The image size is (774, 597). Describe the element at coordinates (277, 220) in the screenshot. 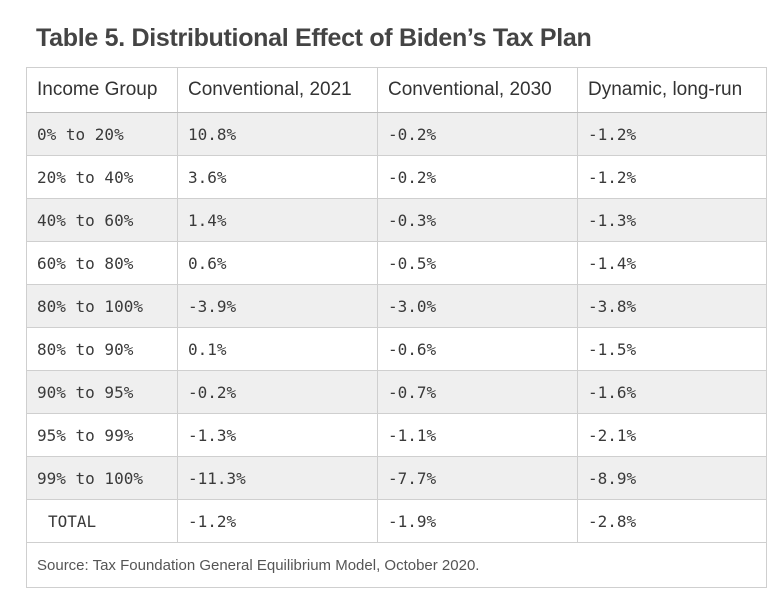

I see `conventional-2021-cell: 1.4%` at that location.